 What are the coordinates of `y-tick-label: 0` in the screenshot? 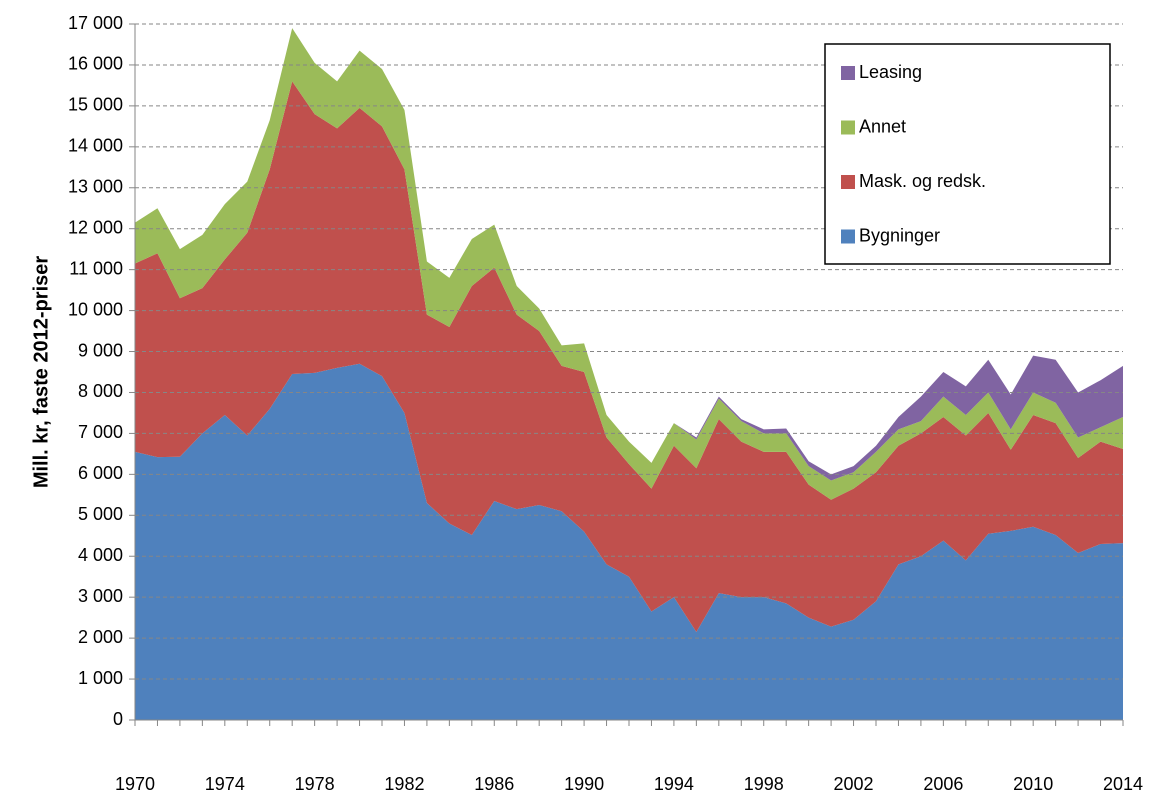 It's located at (118, 719).